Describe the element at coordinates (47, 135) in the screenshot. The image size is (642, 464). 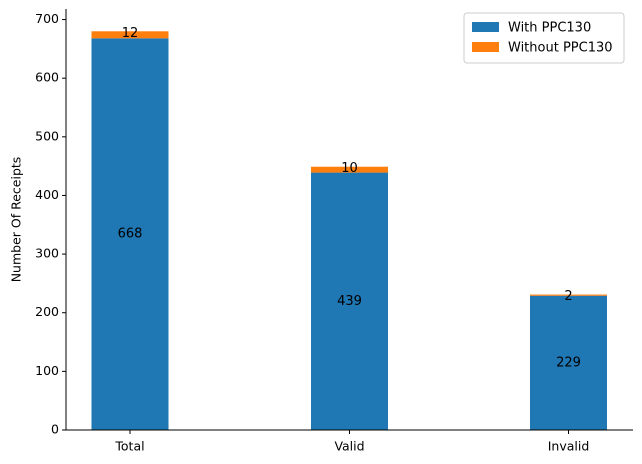
I see `y-tick-label: 500` at that location.